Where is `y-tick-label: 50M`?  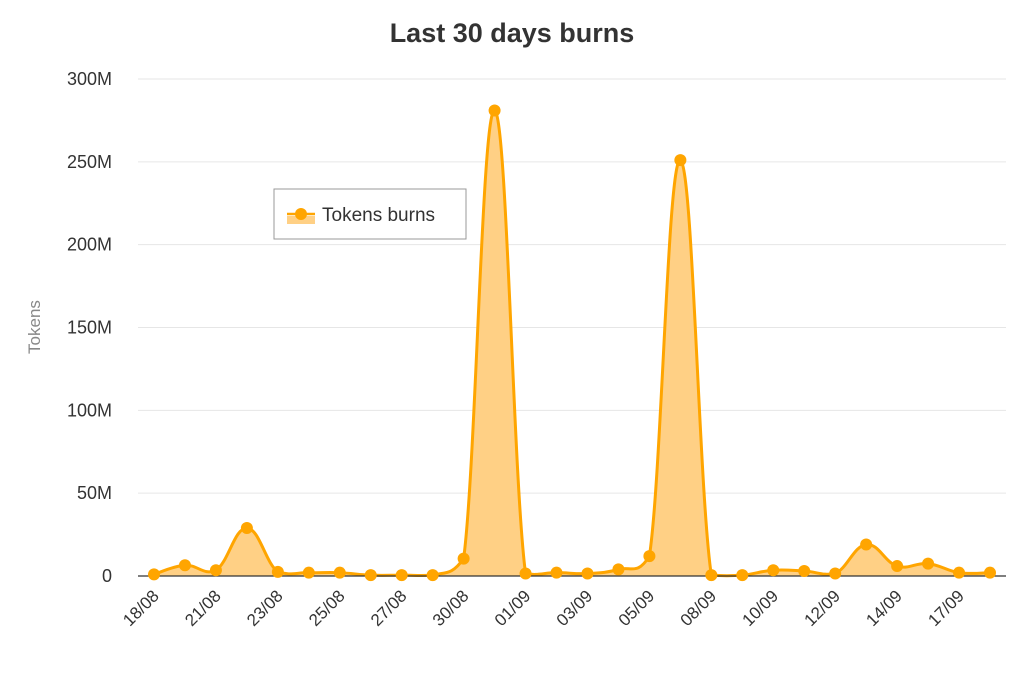 y-tick-label: 50M is located at coordinates (94, 493).